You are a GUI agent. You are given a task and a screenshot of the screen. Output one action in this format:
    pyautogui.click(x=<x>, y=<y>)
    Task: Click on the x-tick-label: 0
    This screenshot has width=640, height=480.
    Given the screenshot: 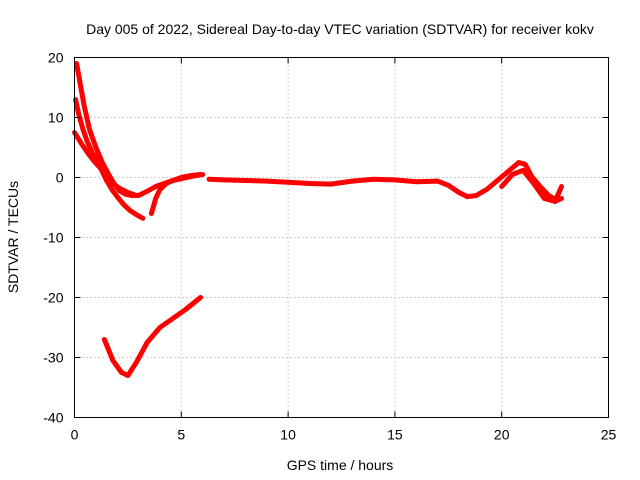 What is the action you would take?
    pyautogui.click(x=75, y=435)
    